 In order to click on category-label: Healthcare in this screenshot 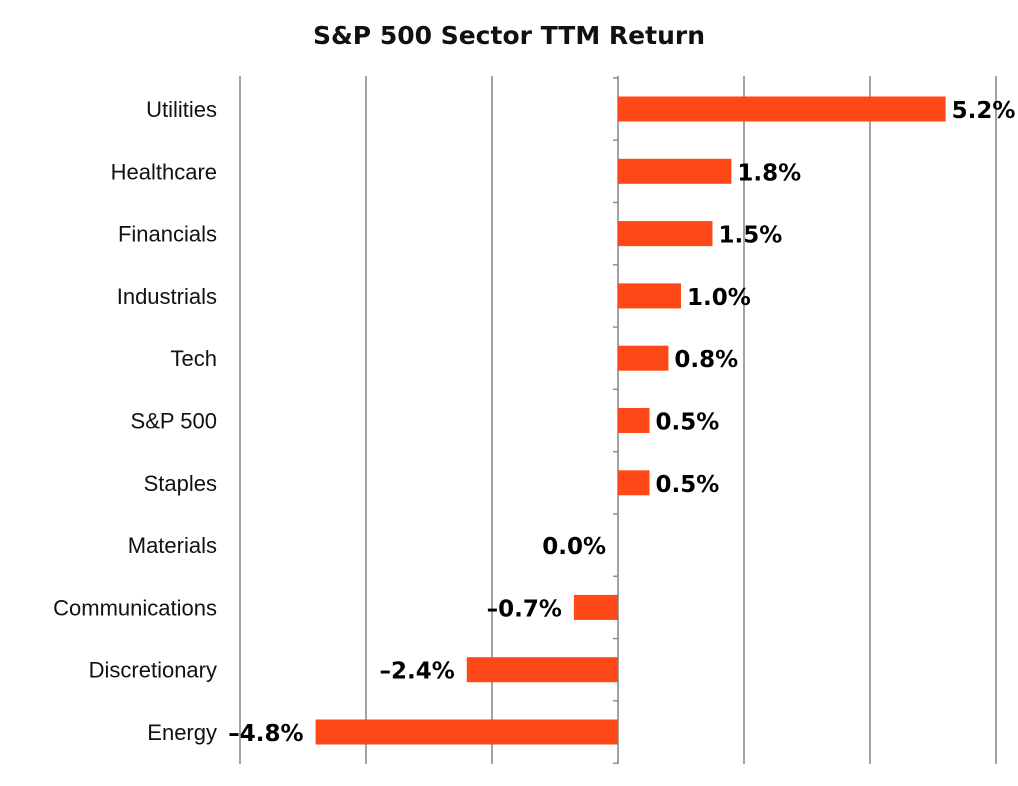, I will do `click(164, 171)`.